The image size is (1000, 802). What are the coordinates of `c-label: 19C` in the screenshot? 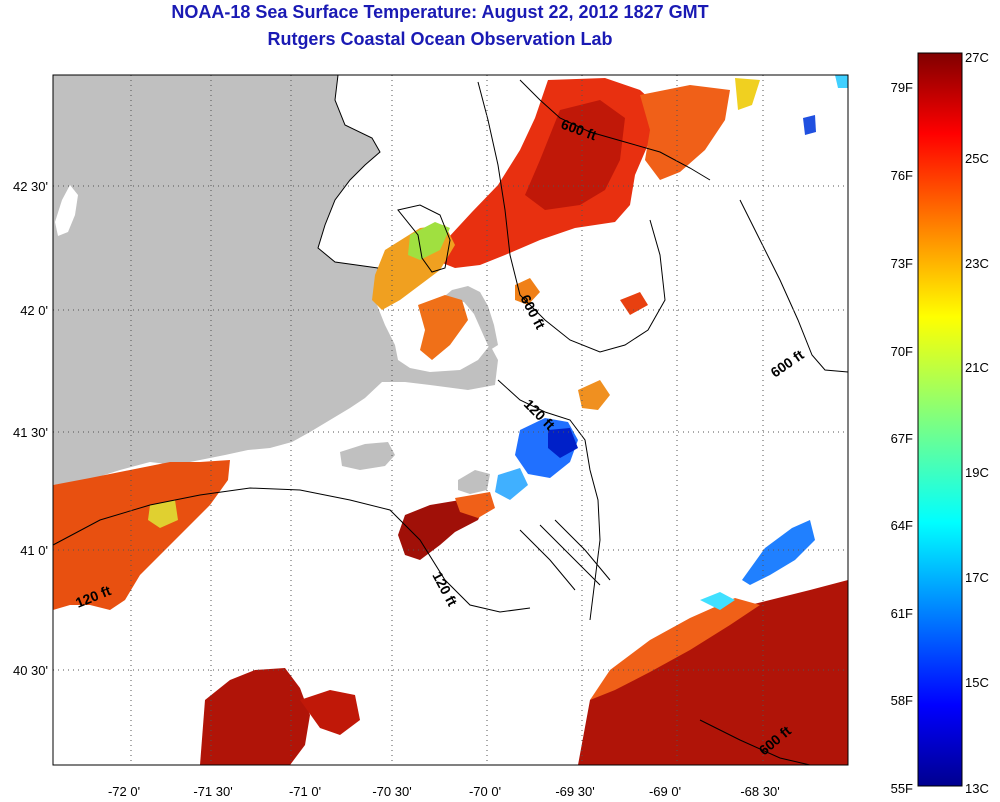 It's located at (977, 472).